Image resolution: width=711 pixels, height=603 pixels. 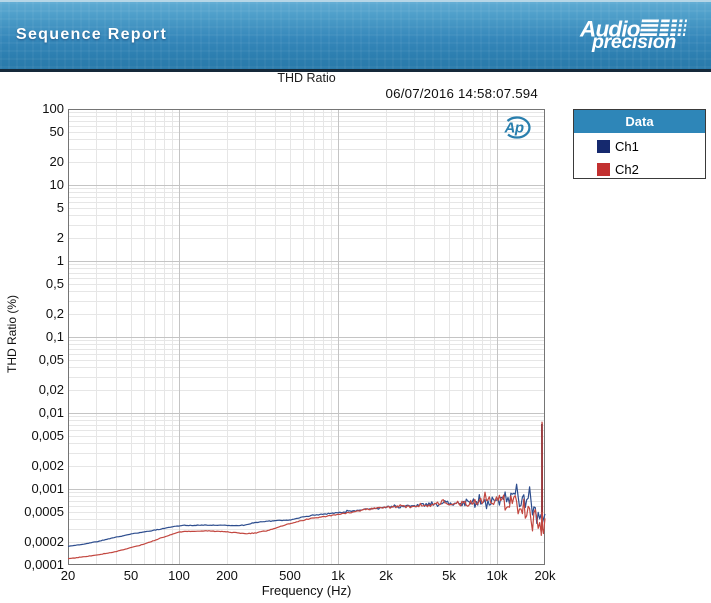 I want to click on svg-text: precision, so click(x=633, y=42).